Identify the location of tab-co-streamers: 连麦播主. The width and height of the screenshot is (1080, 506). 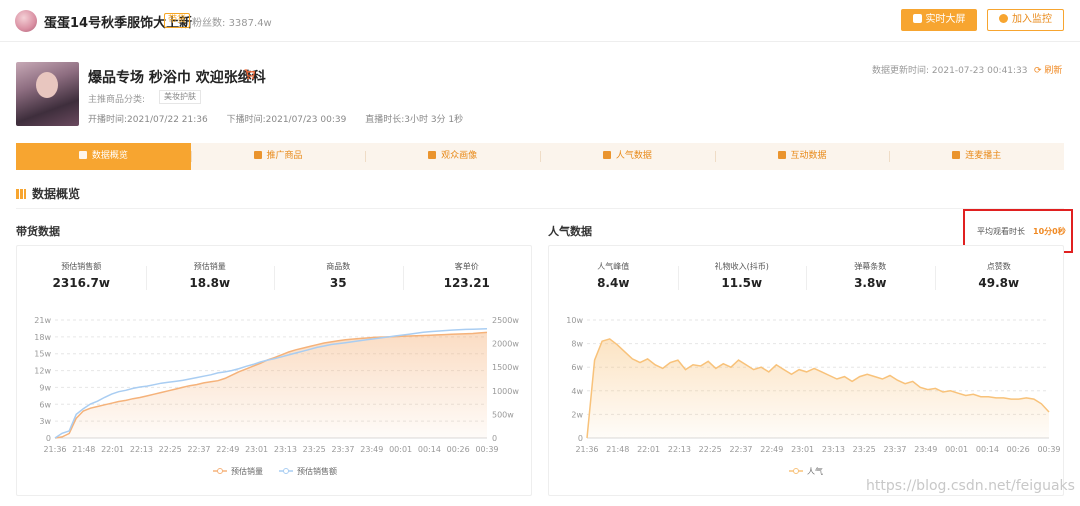
(976, 156).